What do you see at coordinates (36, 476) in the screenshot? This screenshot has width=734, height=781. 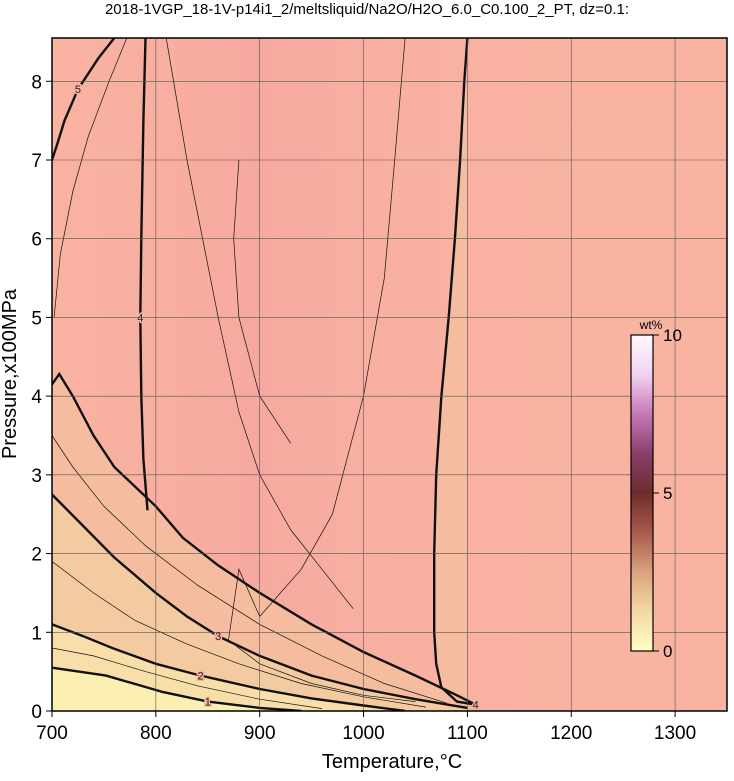 I see `y-tick-label: 3` at bounding box center [36, 476].